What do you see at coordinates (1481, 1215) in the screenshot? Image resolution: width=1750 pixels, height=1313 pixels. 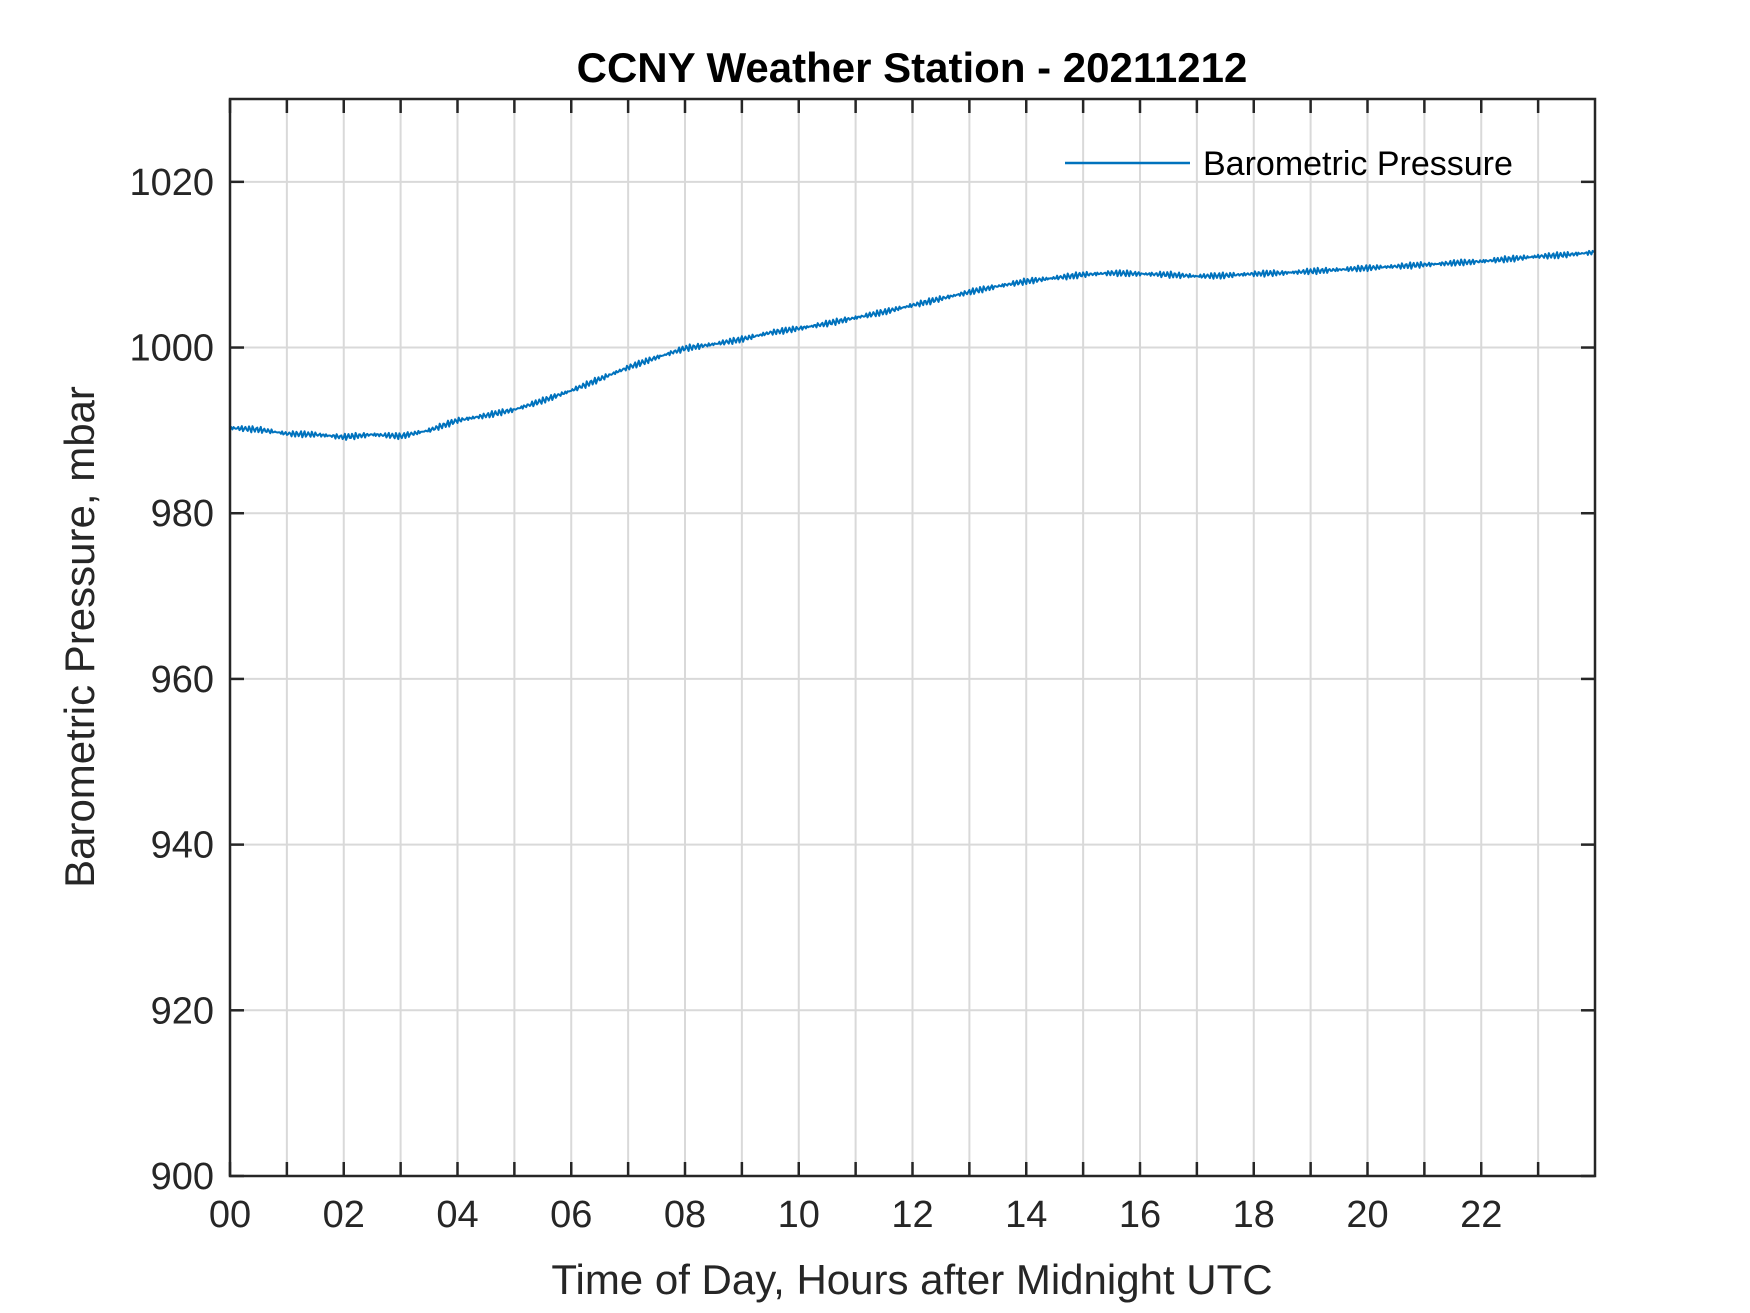 I see `x-tick-label: 22` at bounding box center [1481, 1215].